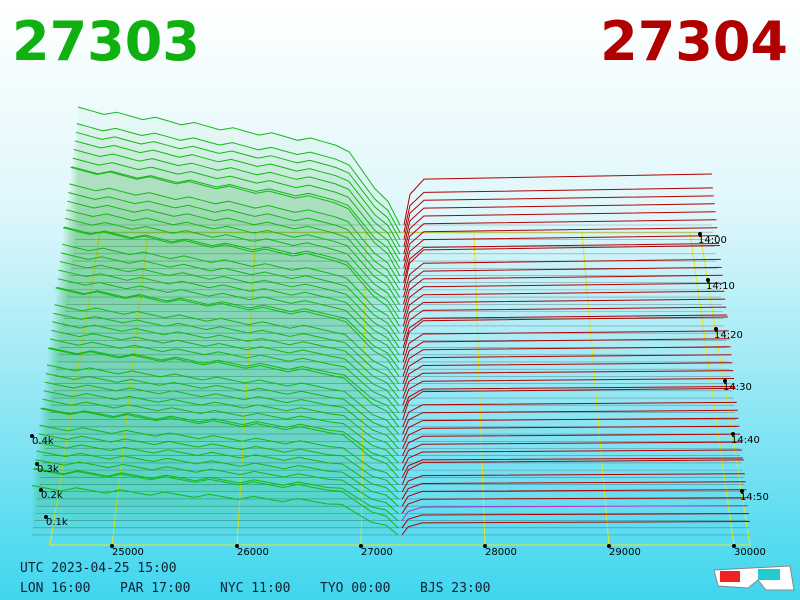 The image size is (800, 600). Describe the element at coordinates (52, 495) in the screenshot. I see `depth-tick-label: 0.2k` at that location.